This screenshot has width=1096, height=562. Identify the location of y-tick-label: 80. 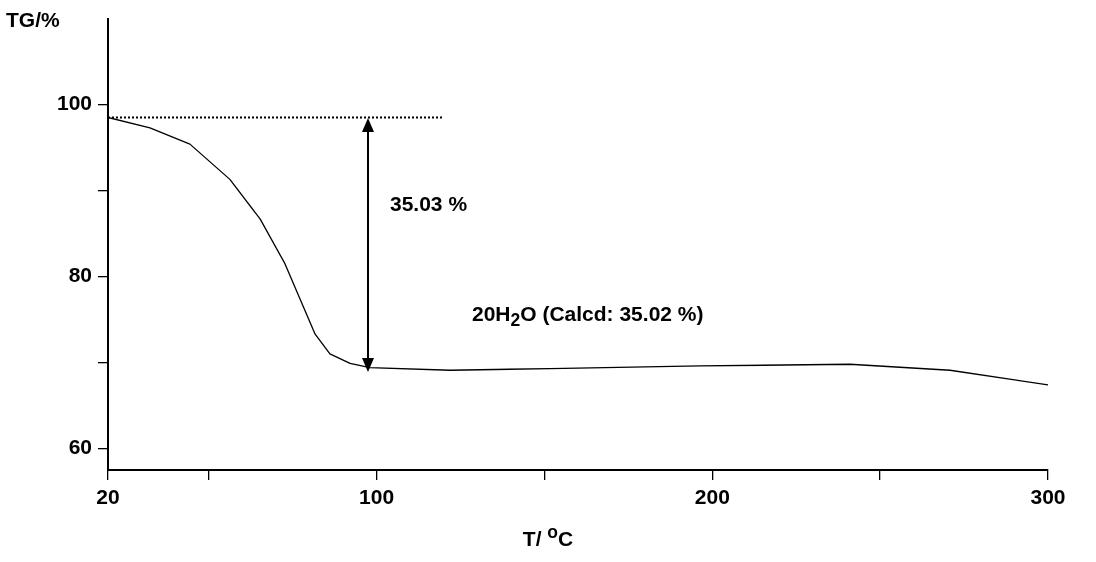
(80, 275).